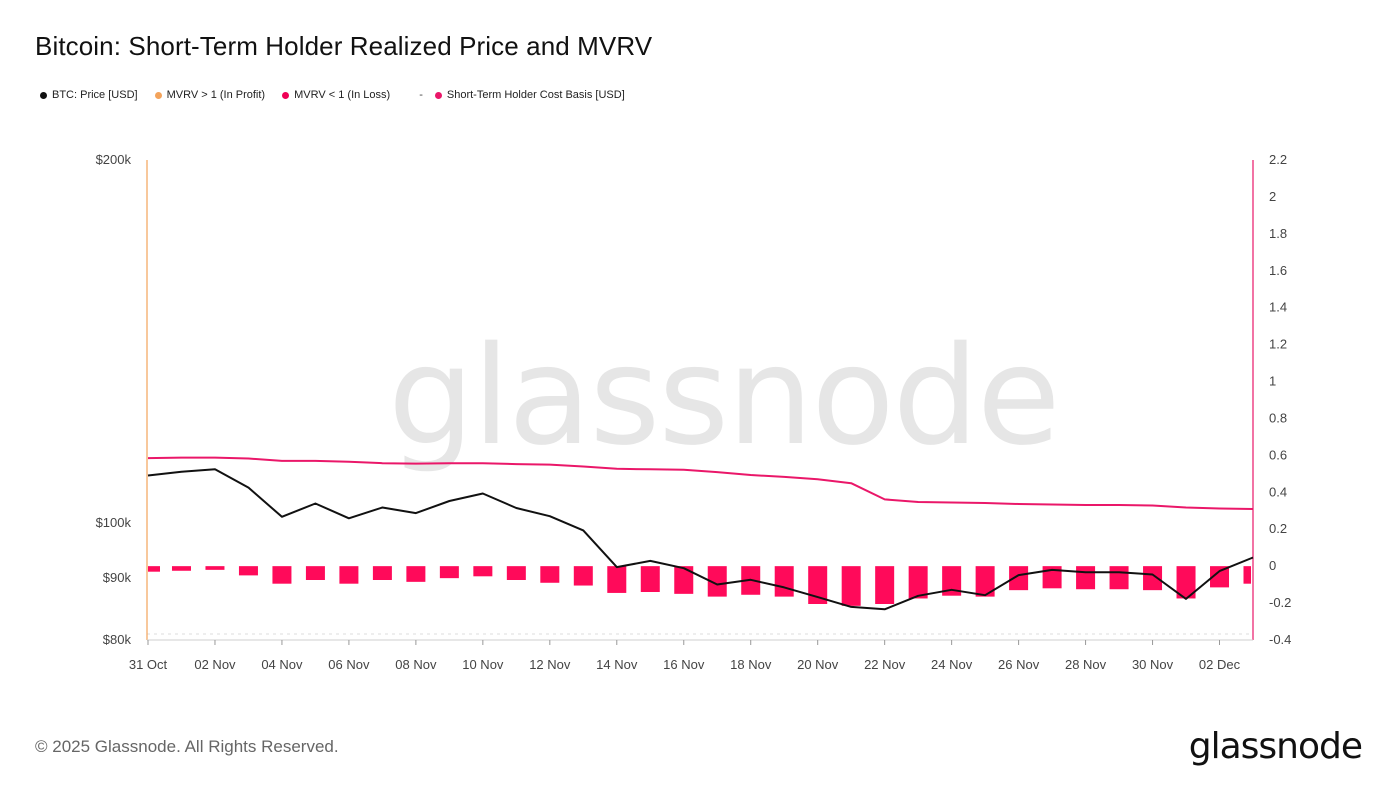 Image resolution: width=1400 pixels, height=788 pixels. Describe the element at coordinates (1278, 528) in the screenshot. I see `right-axis-tick-label: 0.2` at that location.